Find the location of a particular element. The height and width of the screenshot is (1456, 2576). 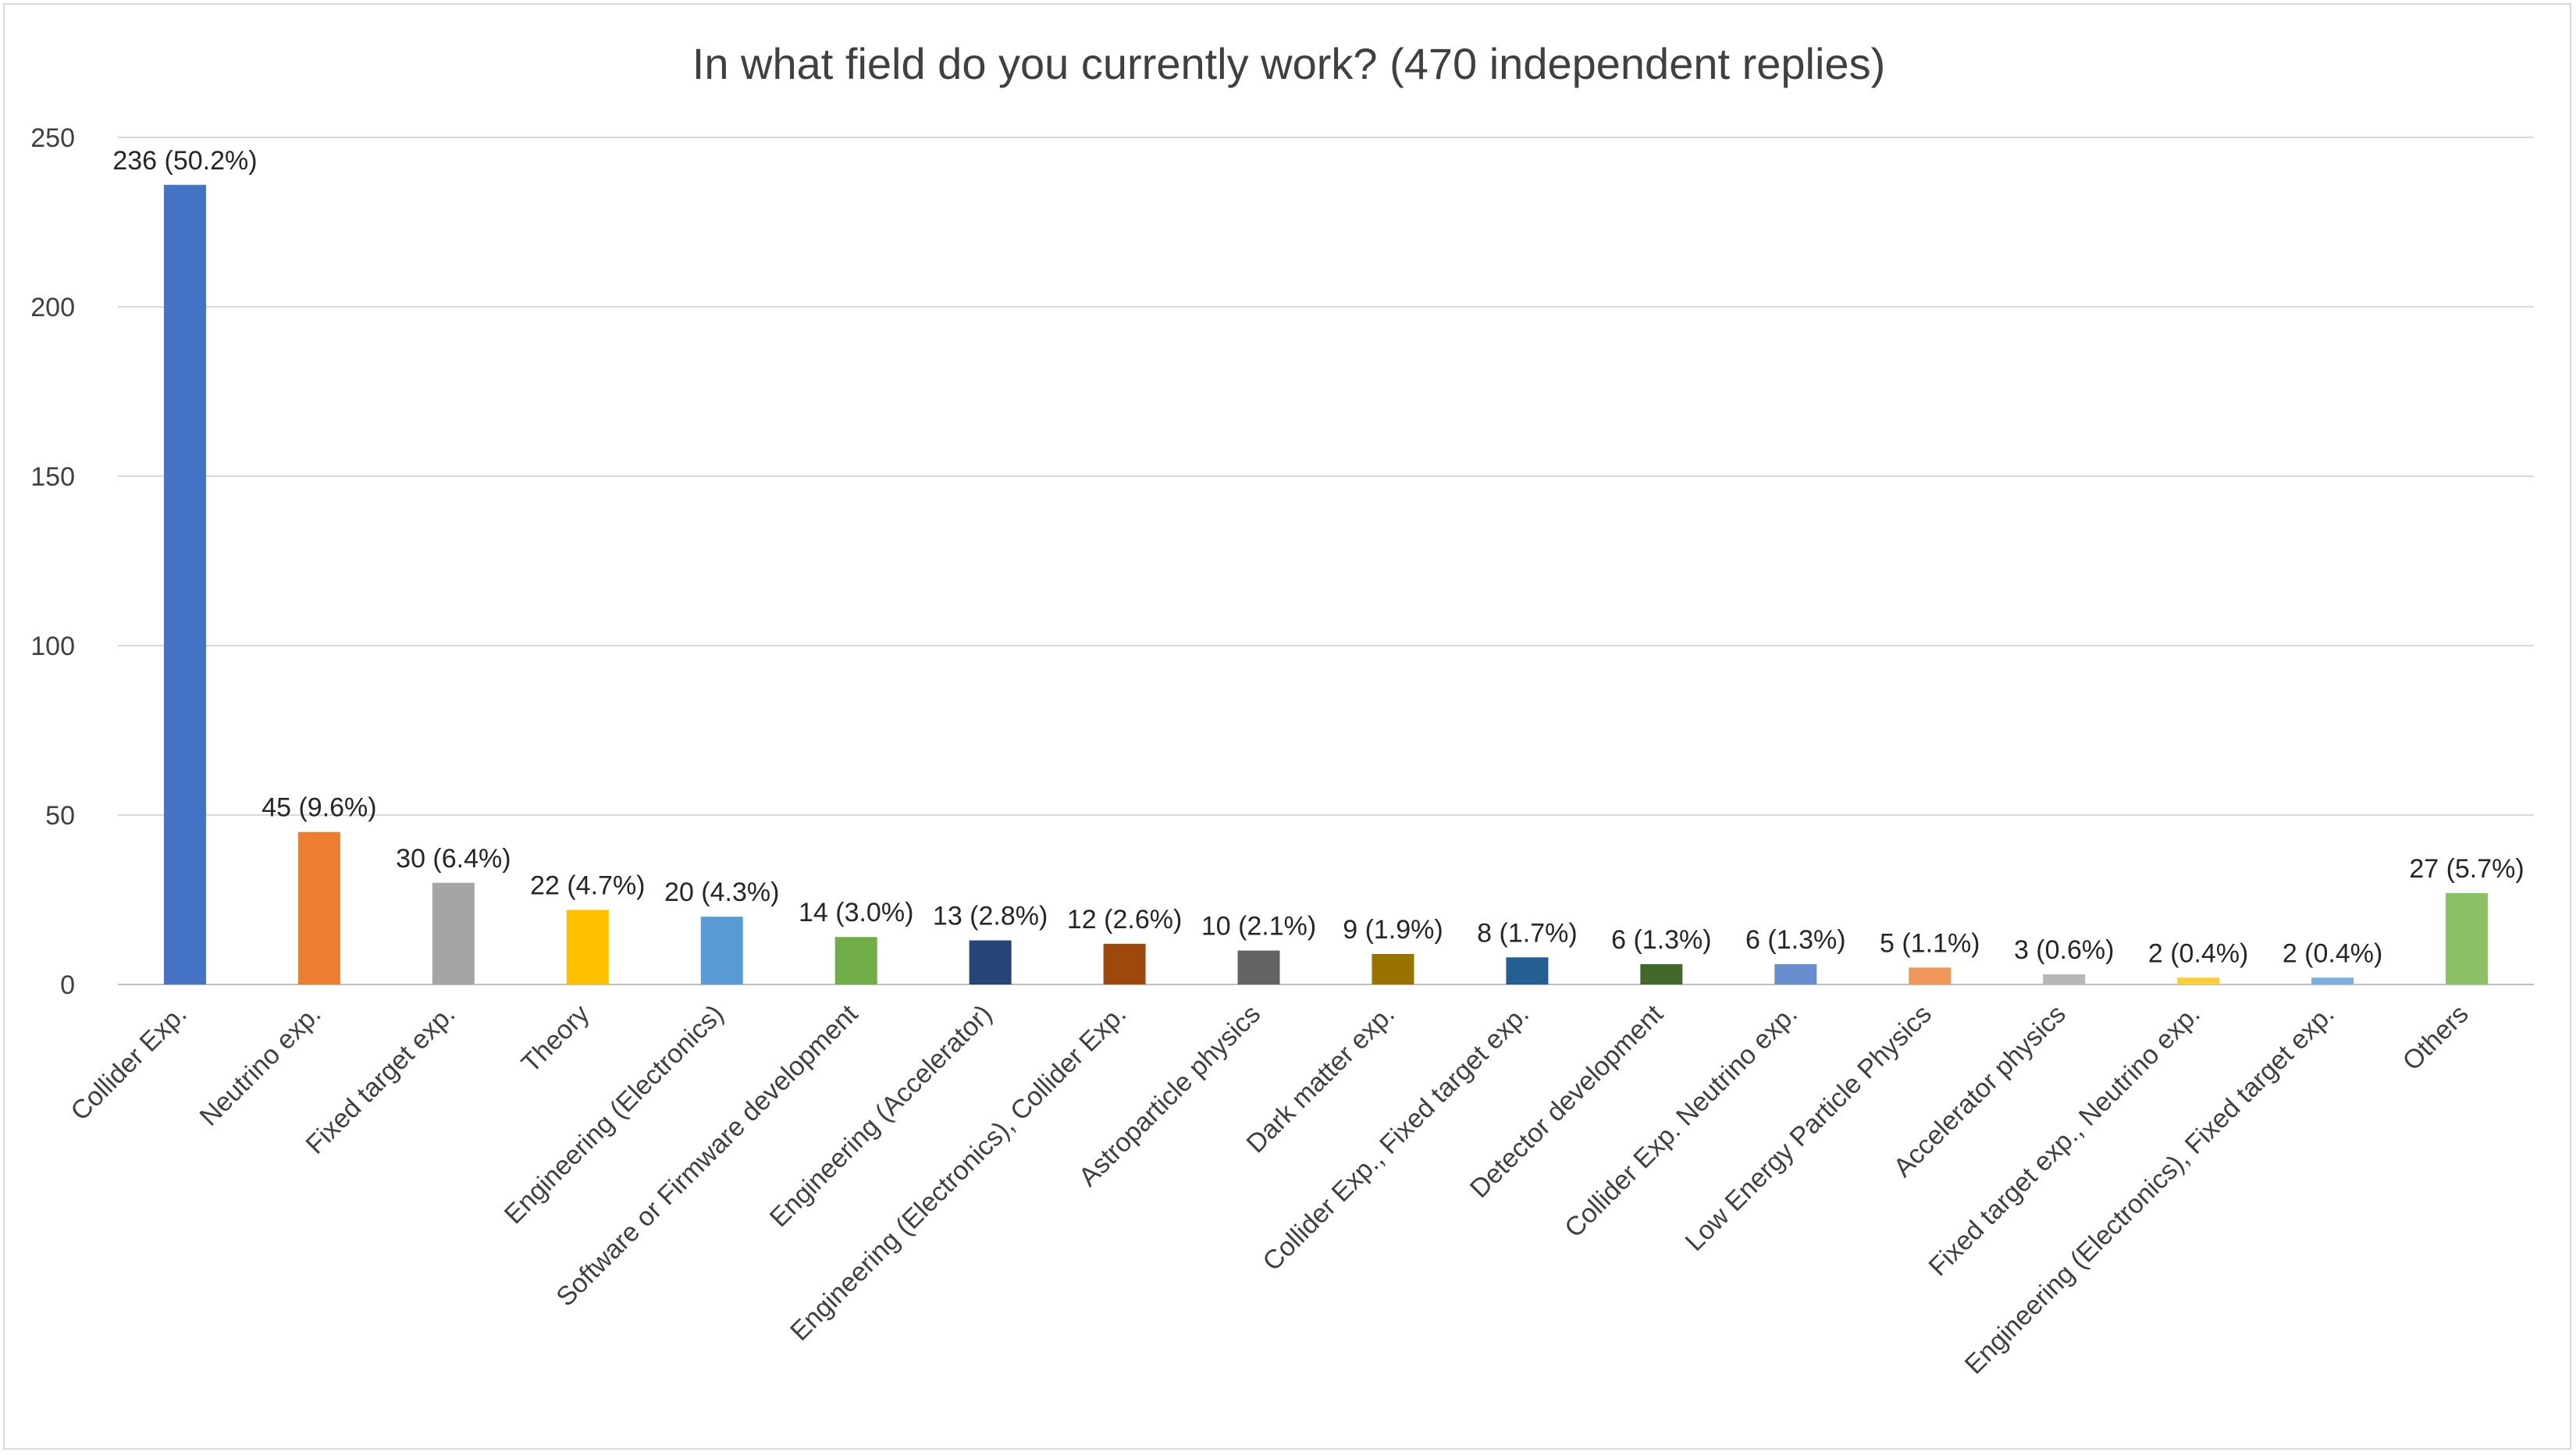

x-tick-label: Collider Exp. is located at coordinates (128, 1063).